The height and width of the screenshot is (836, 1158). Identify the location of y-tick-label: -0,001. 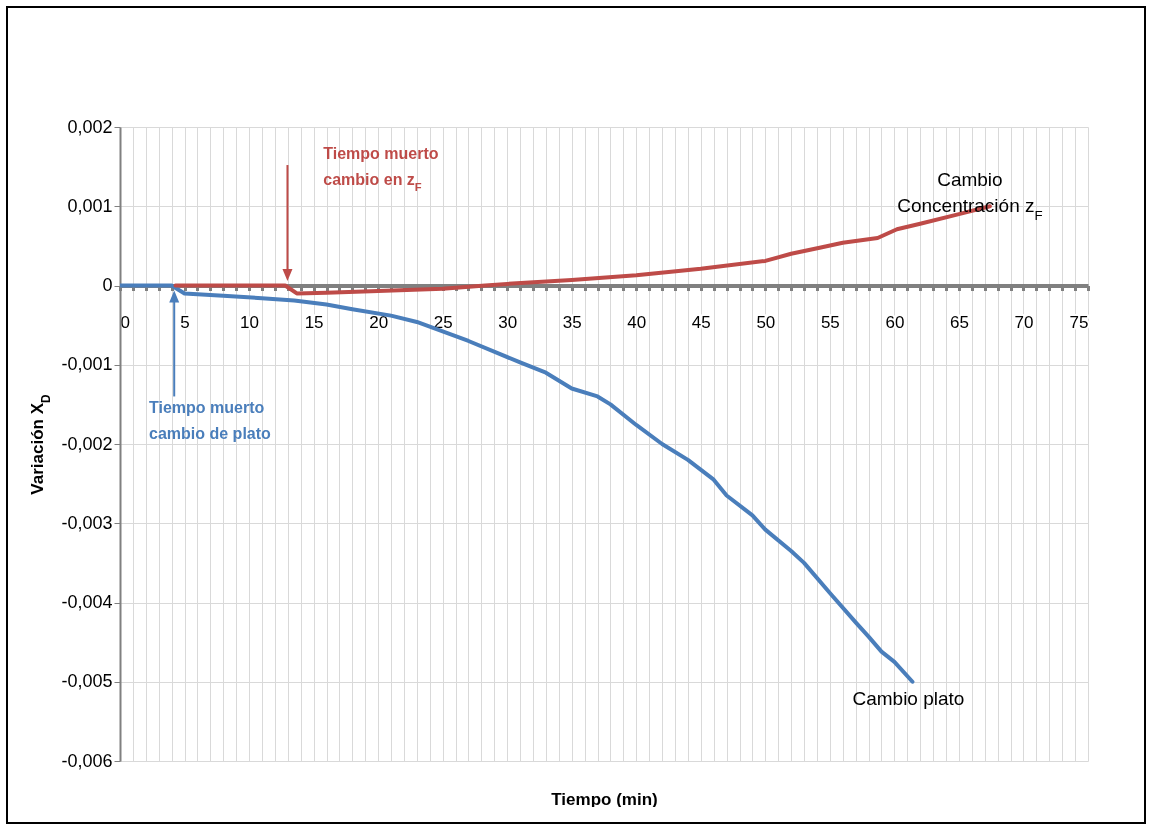
(87, 364).